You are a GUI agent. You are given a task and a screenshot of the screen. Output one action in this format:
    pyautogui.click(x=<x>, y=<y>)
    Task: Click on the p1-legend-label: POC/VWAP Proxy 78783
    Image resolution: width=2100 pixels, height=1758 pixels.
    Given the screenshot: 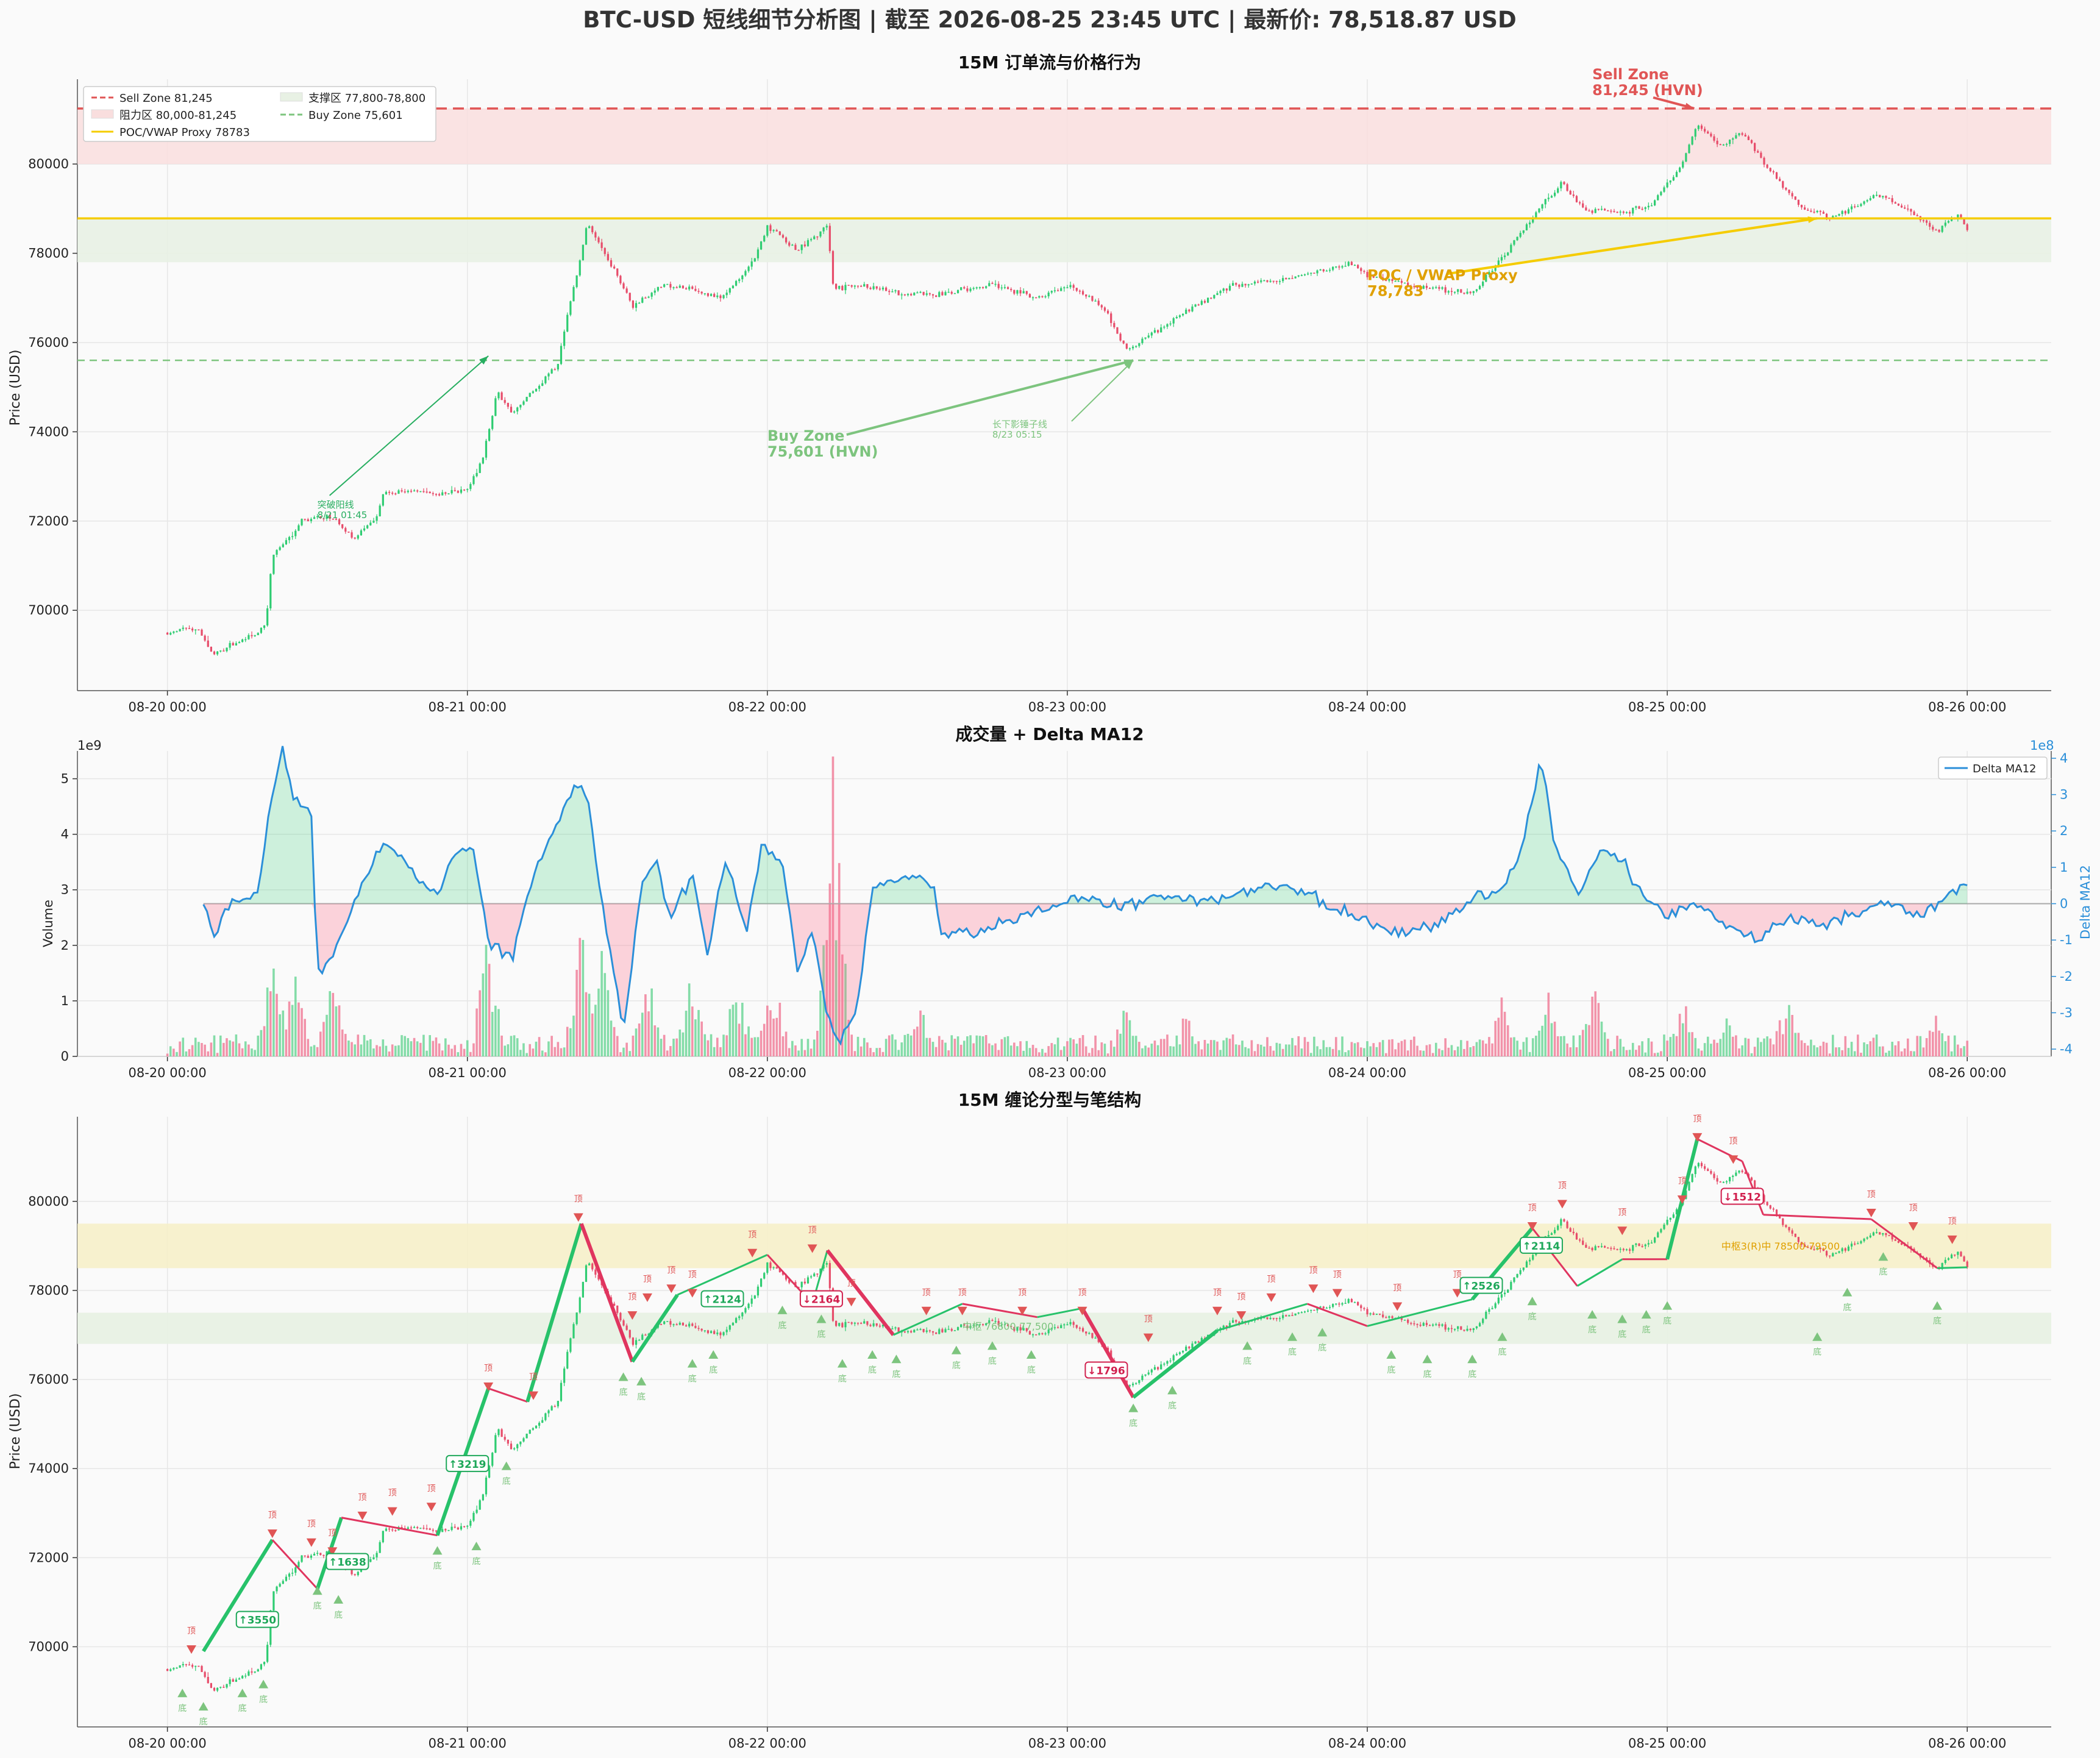 What is the action you would take?
    pyautogui.click(x=184, y=132)
    